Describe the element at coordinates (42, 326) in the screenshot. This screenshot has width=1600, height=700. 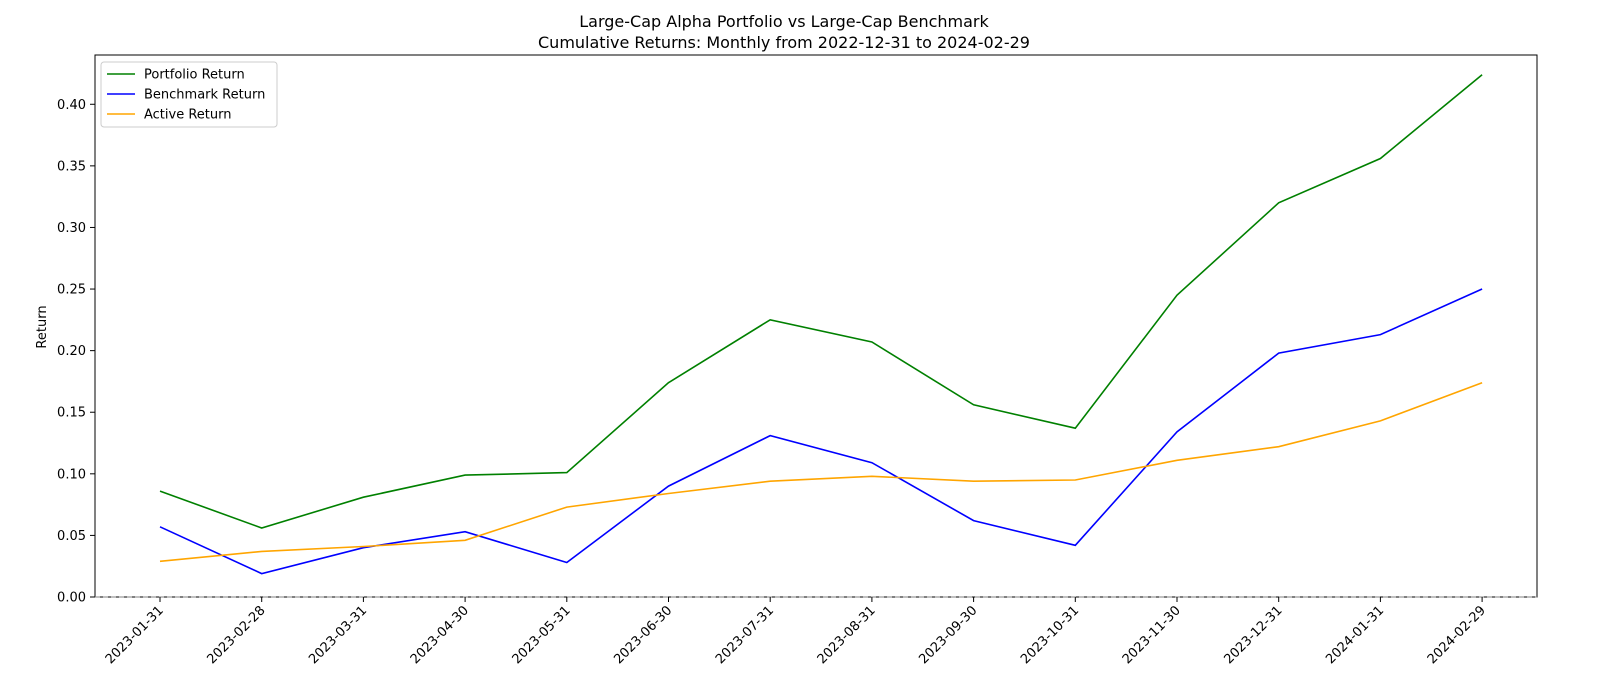
I see `y-axis-label: Return` at that location.